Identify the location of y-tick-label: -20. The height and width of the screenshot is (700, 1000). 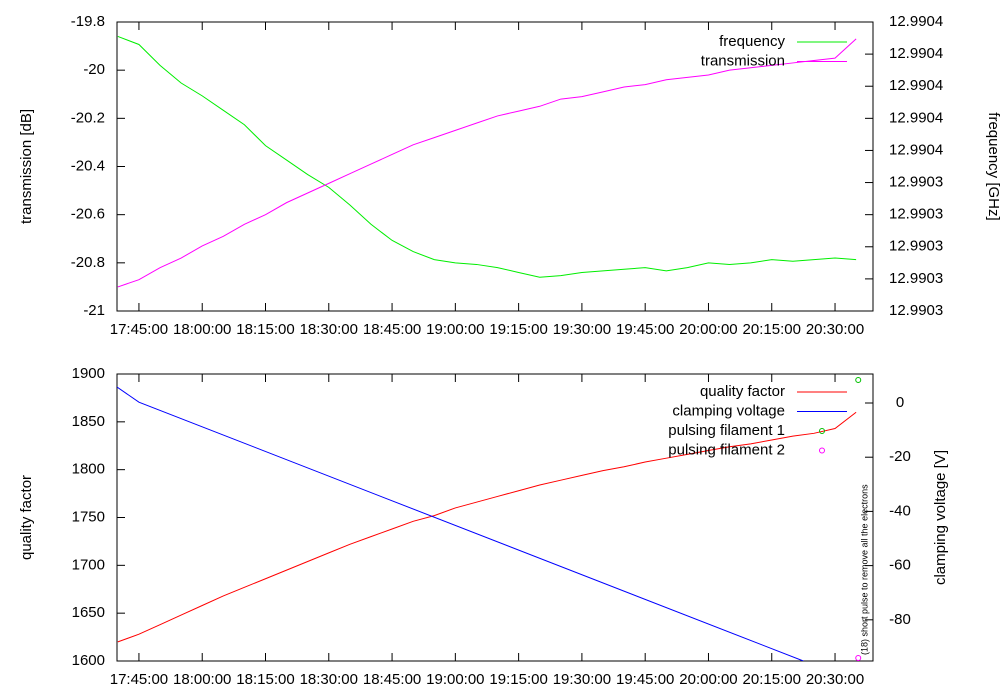
(94, 69).